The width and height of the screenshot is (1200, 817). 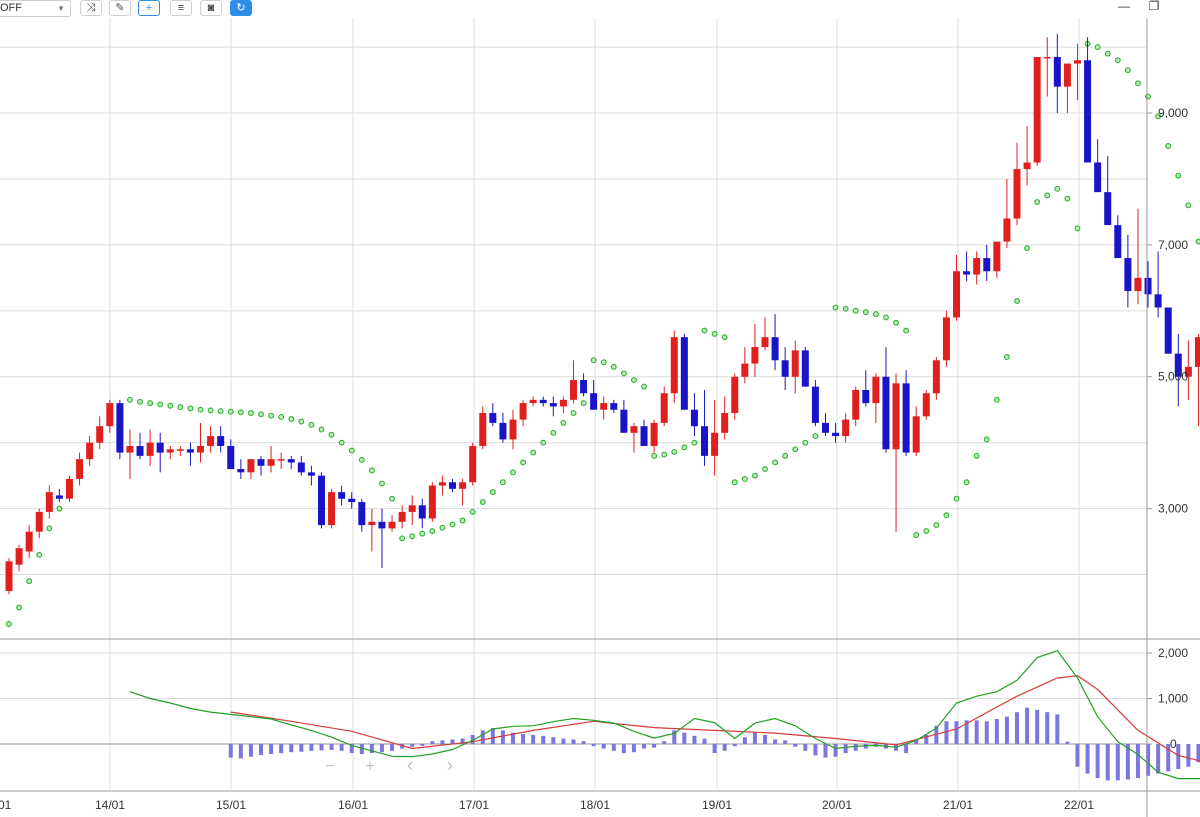 I want to click on date-tick-label: 15/01, so click(x=231, y=805).